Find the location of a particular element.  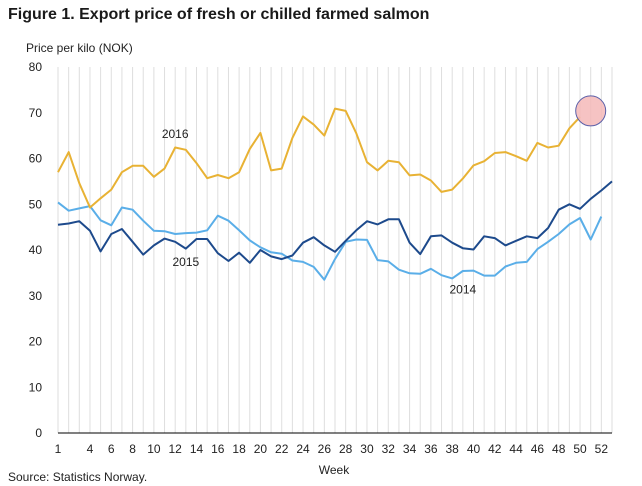

x-tick-22: 22 is located at coordinates (282, 449).